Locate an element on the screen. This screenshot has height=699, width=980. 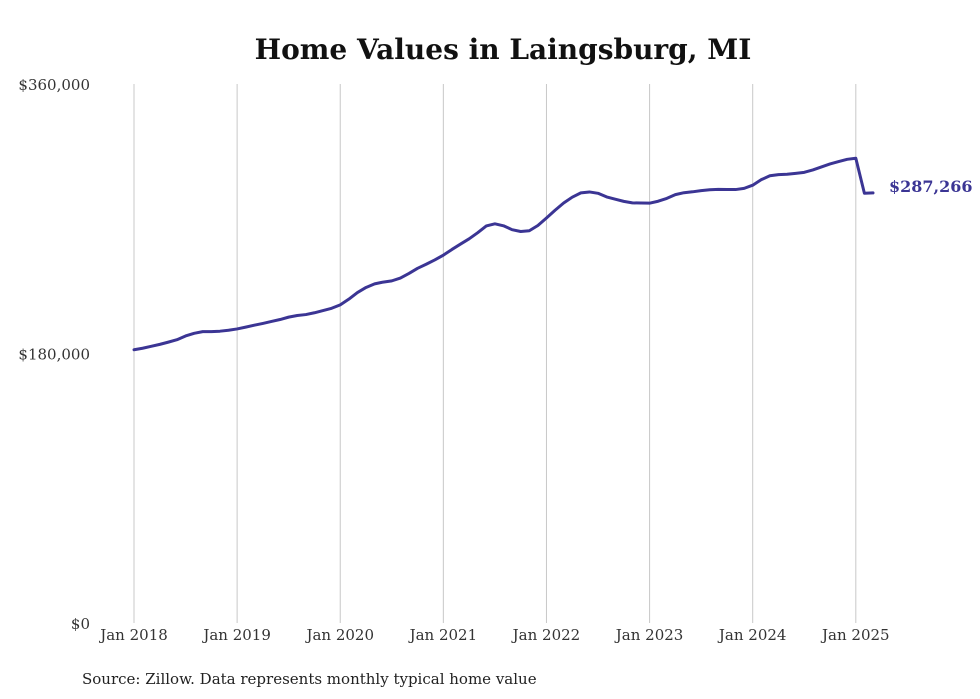
x-tick-label-2025-01: Jan 2025 is located at coordinates (855, 635).